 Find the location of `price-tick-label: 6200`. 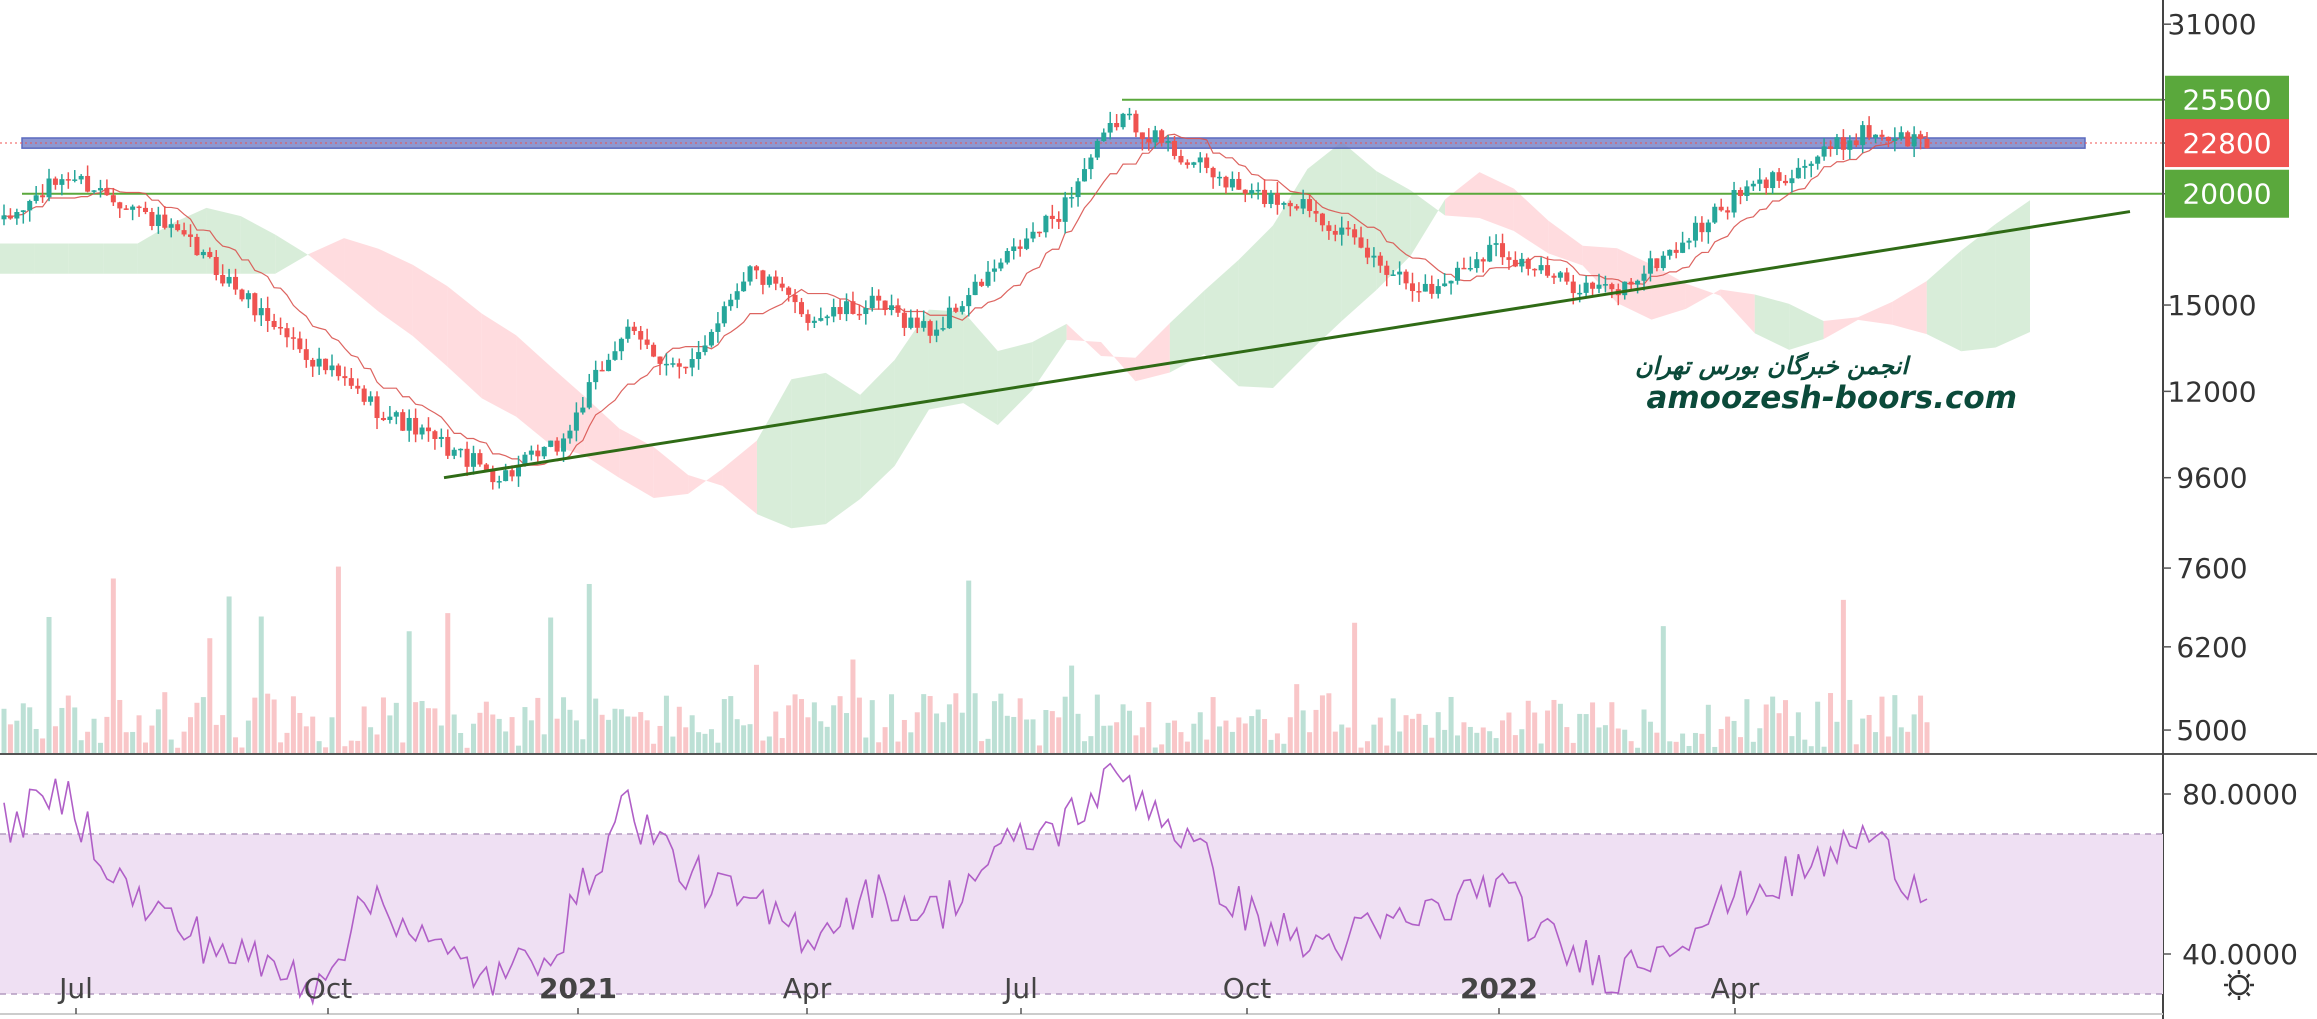

price-tick-label: 6200 is located at coordinates (2211, 647).